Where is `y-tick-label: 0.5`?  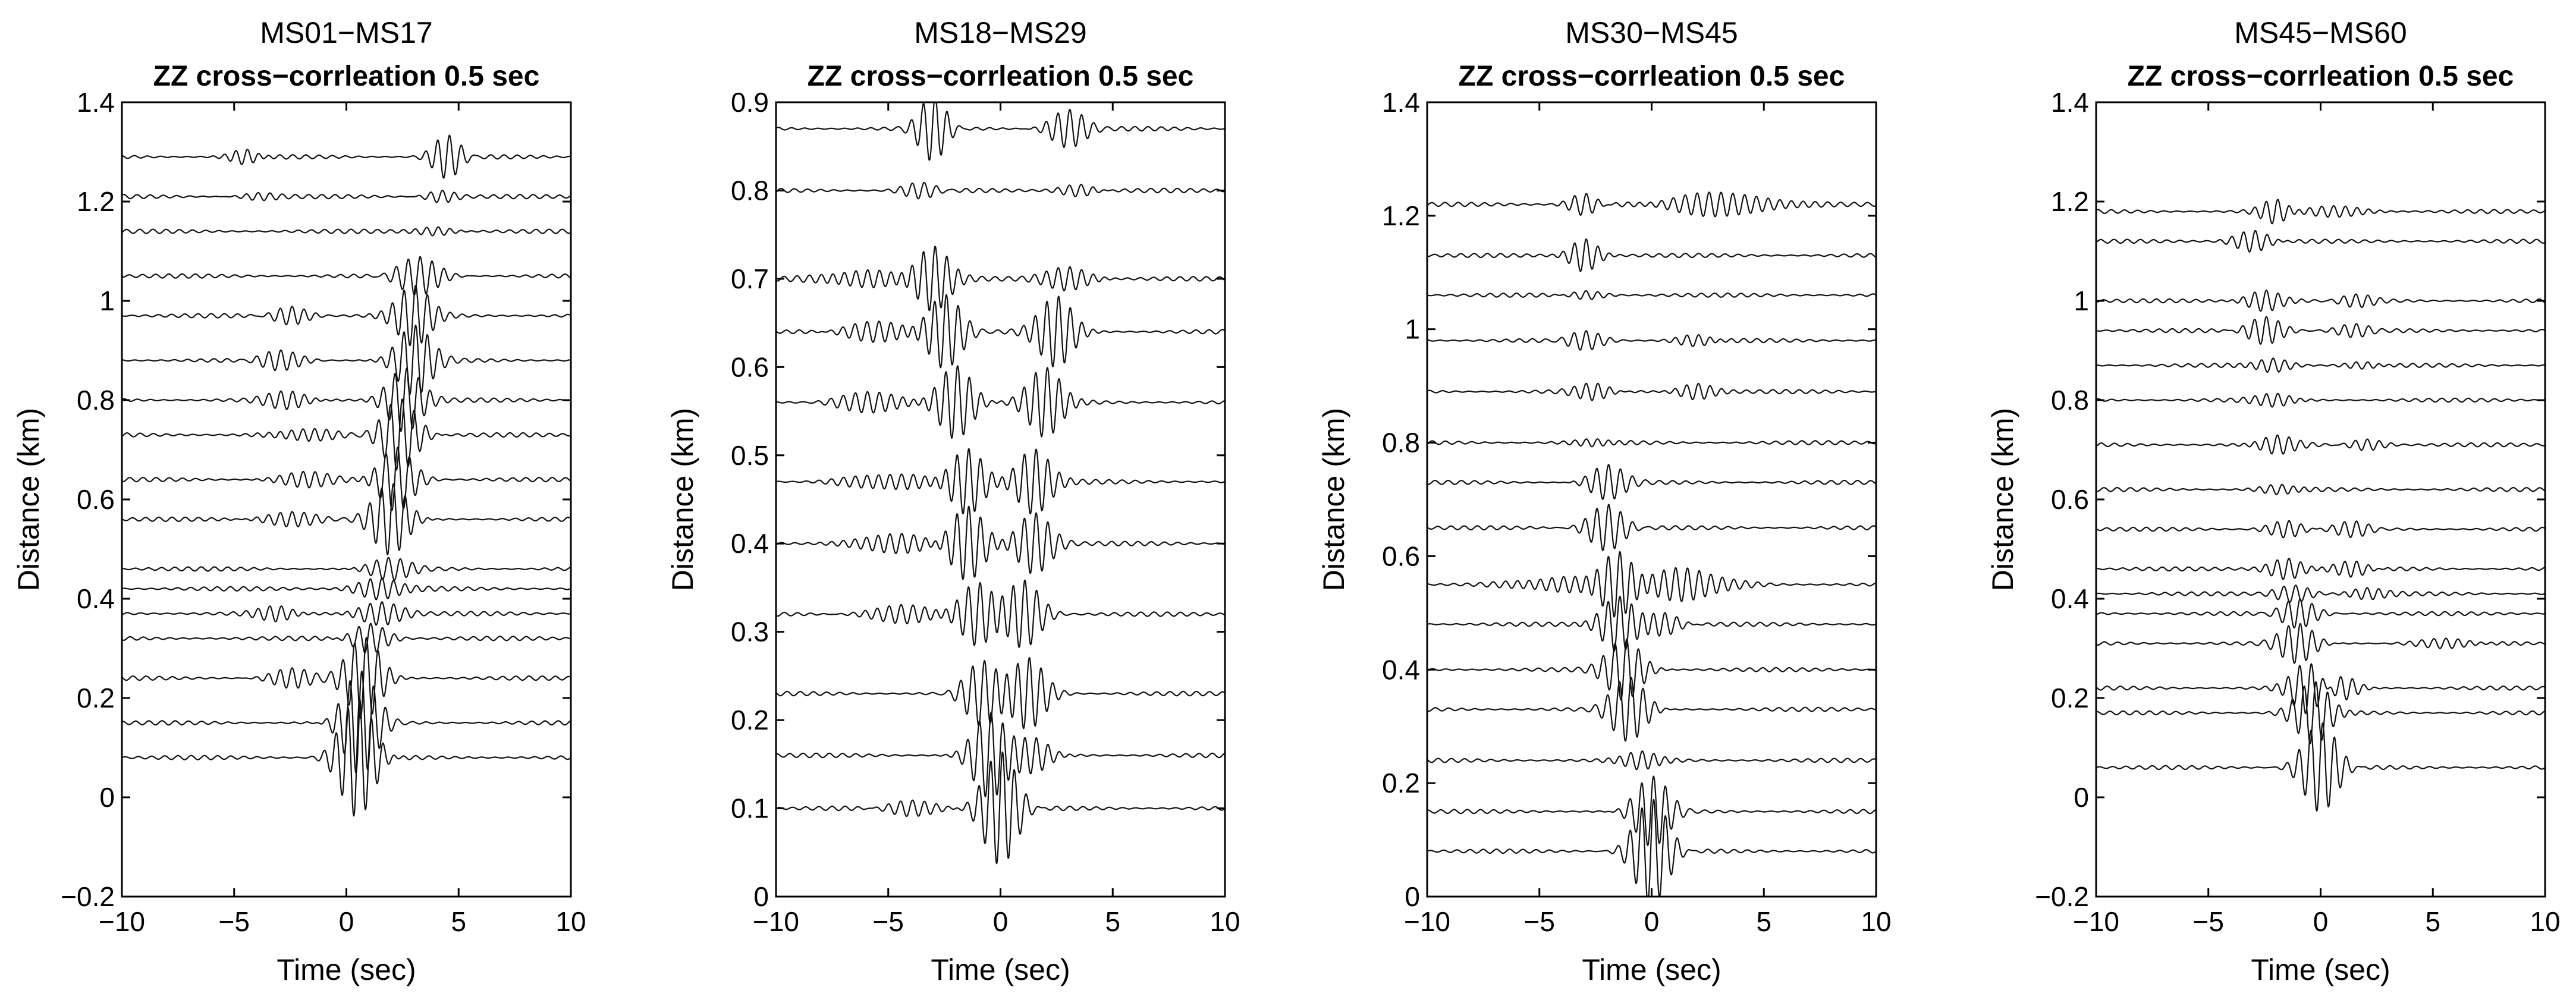 y-tick-label: 0.5 is located at coordinates (750, 455).